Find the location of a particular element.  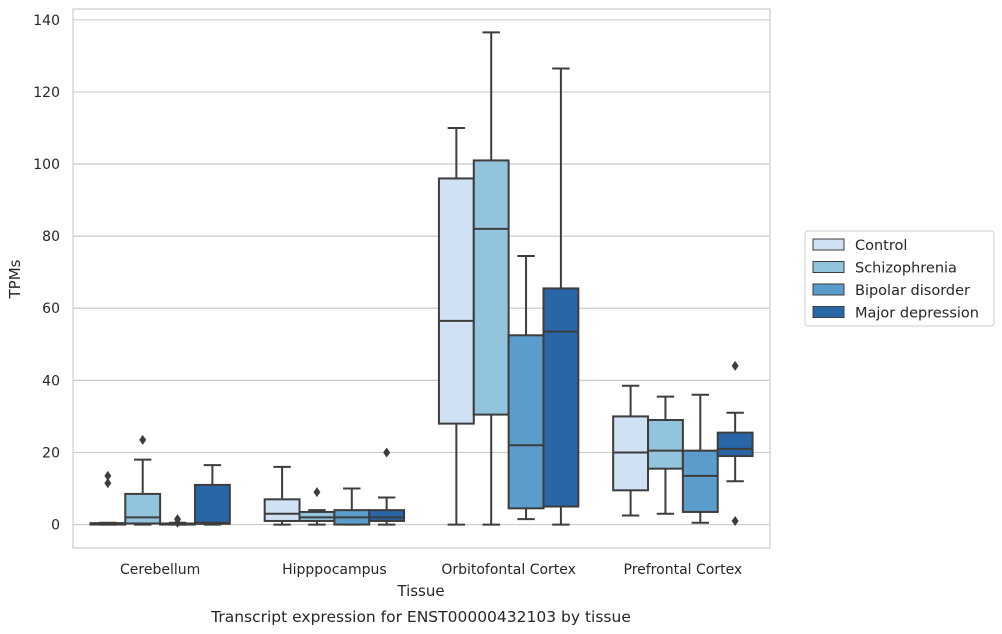

y-tick-labels: 0 20 40 60 80 100 120 140 is located at coordinates (46, 273).